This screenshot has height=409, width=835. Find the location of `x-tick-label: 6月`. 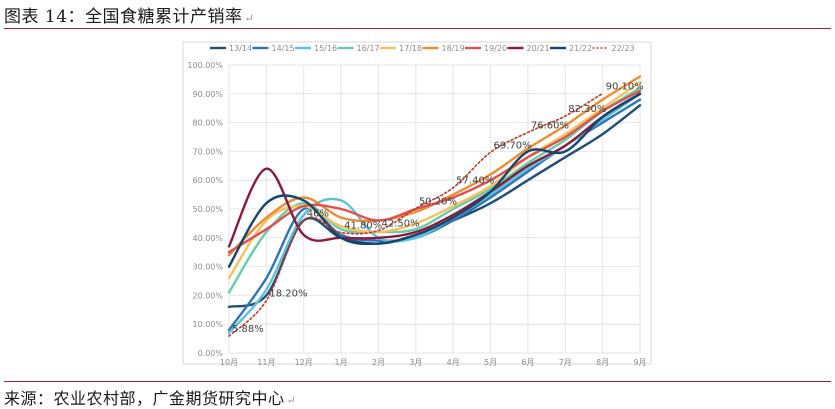

x-tick-label: 6月 is located at coordinates (527, 362).